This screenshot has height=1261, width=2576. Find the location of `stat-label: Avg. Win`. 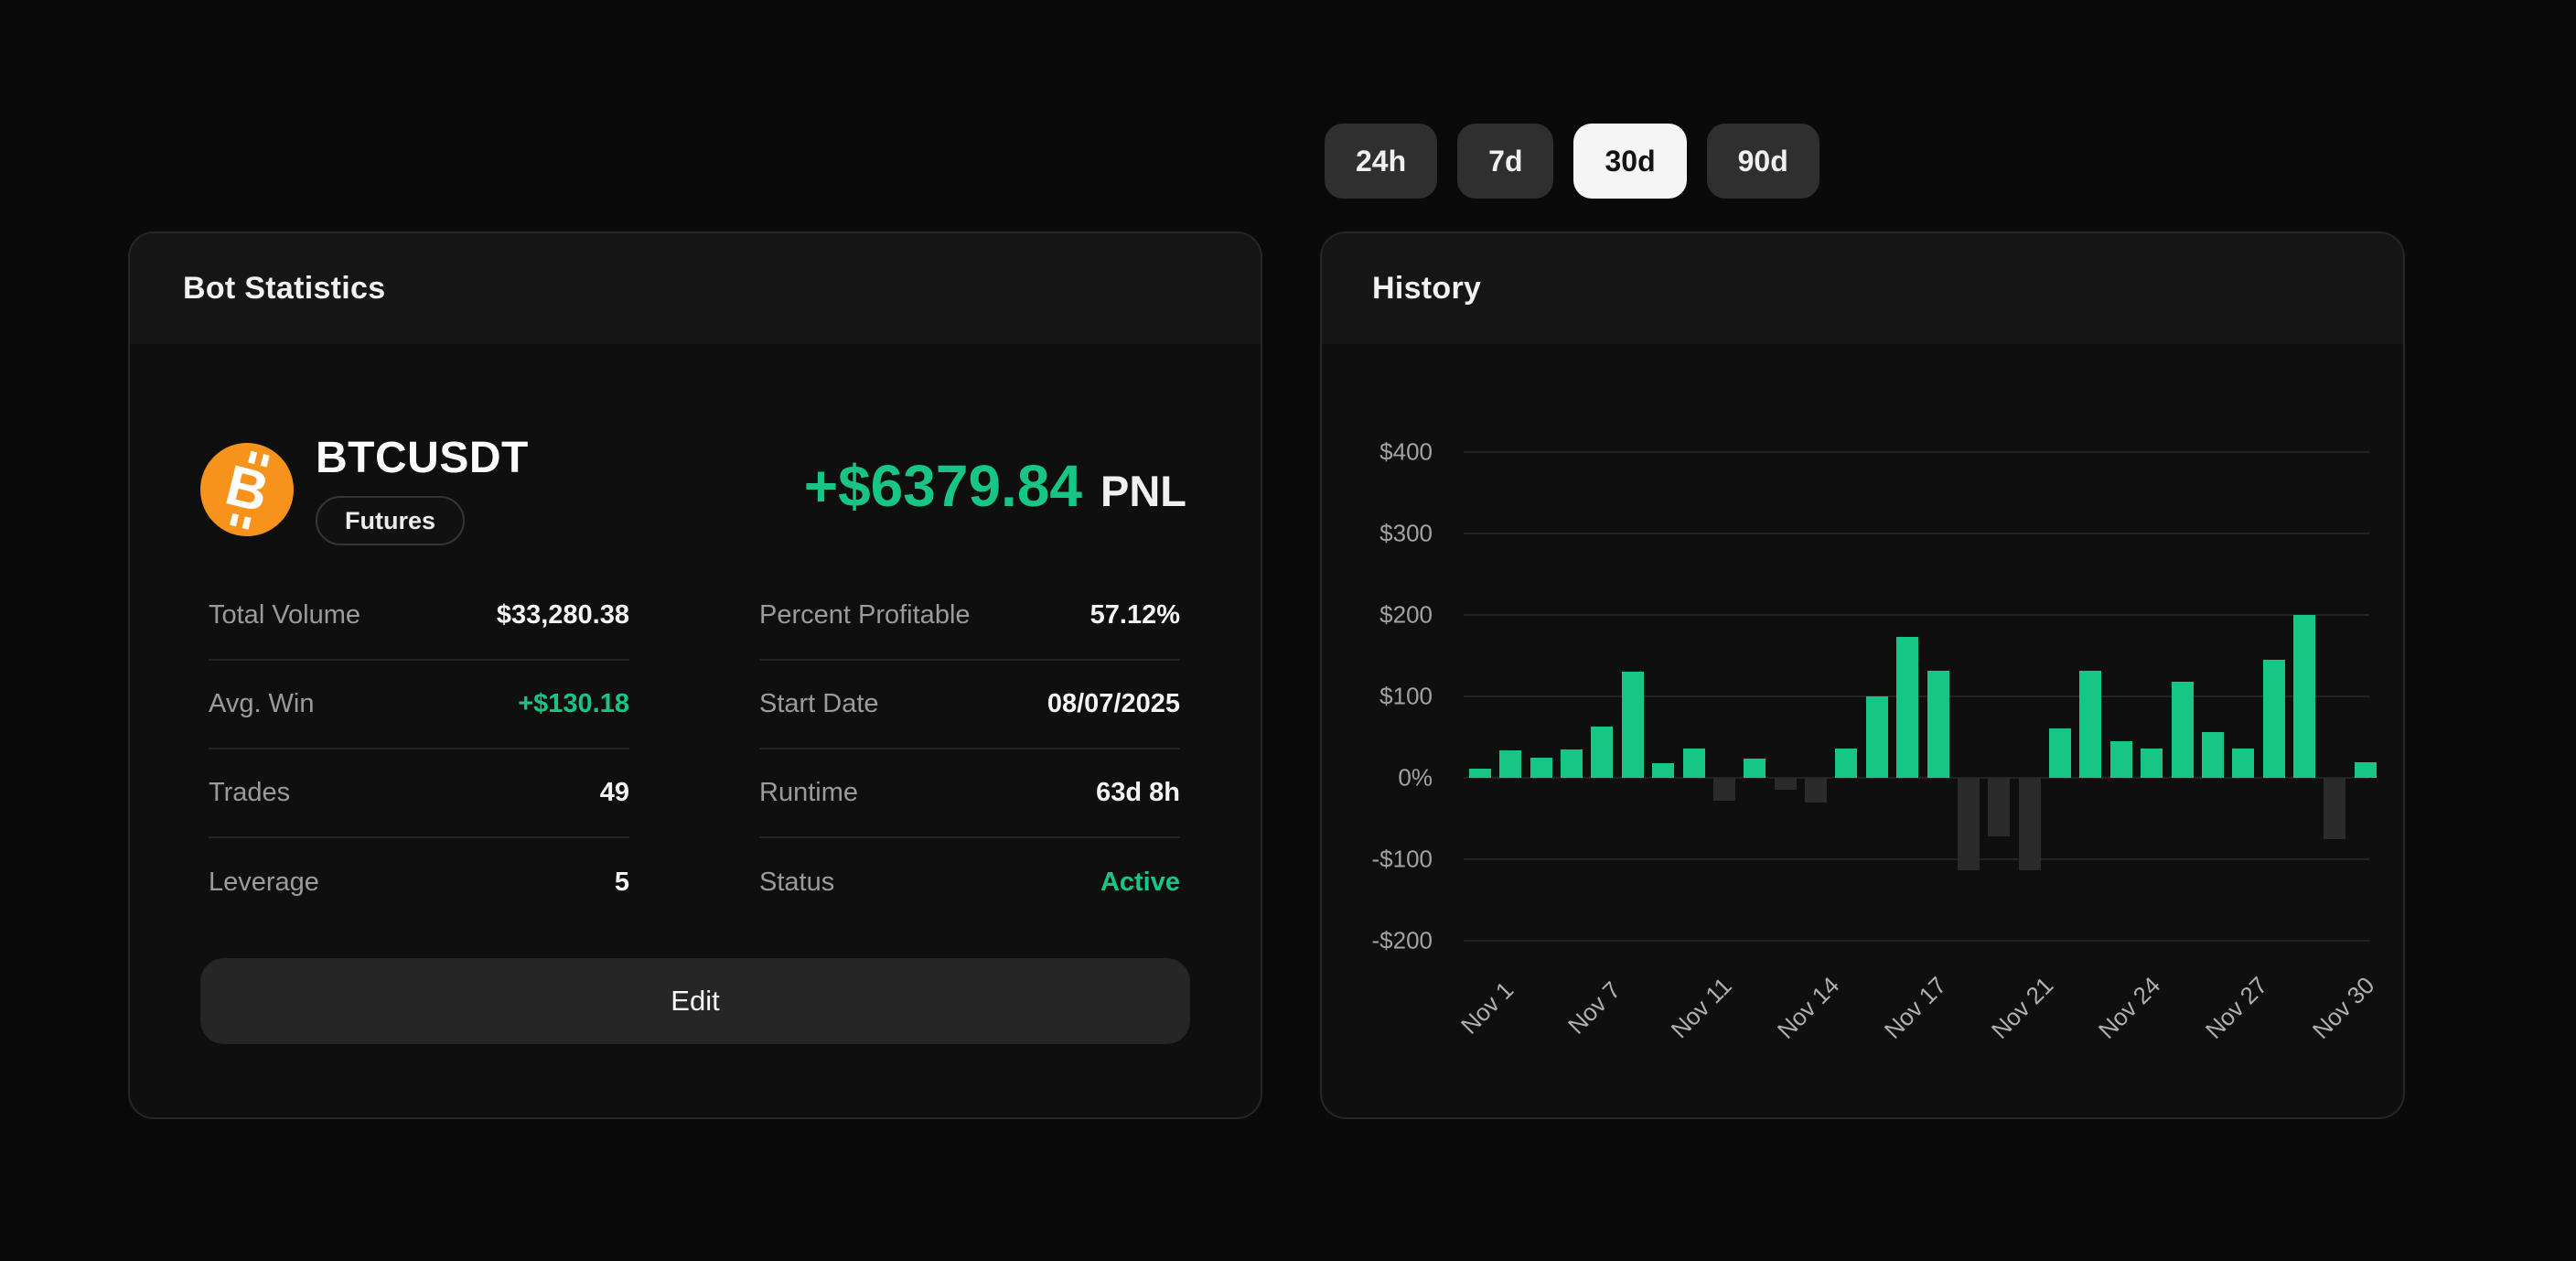

stat-label: Avg. Win is located at coordinates (262, 703).